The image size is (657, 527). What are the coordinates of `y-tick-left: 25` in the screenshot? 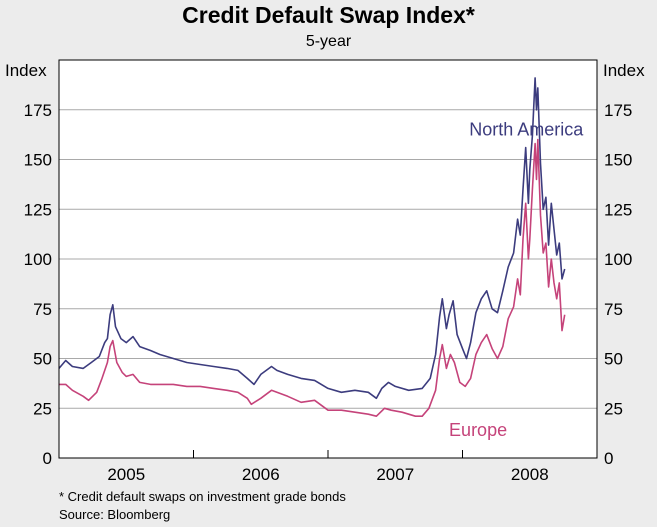 It's located at (42, 408).